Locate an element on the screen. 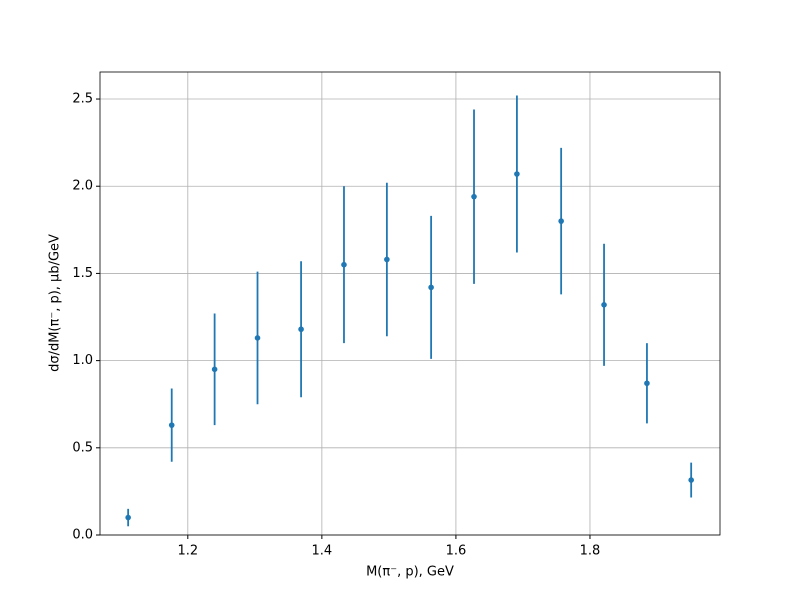  y-tick-label: 0.0 is located at coordinates (82, 535).